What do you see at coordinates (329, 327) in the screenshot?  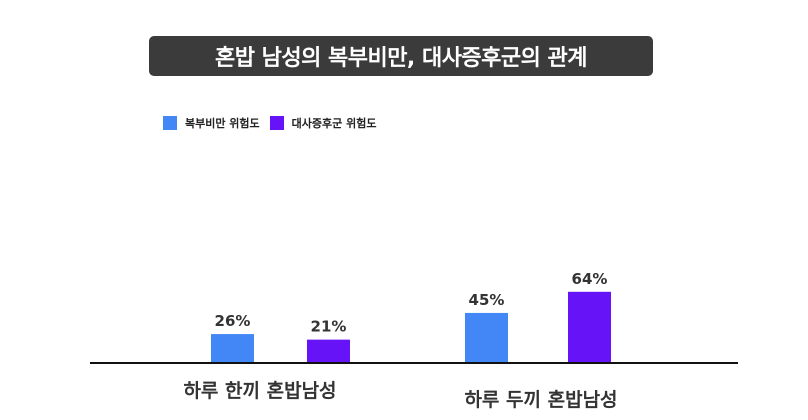 I see `data-label-metabolic-syndrome-0: 21%` at bounding box center [329, 327].